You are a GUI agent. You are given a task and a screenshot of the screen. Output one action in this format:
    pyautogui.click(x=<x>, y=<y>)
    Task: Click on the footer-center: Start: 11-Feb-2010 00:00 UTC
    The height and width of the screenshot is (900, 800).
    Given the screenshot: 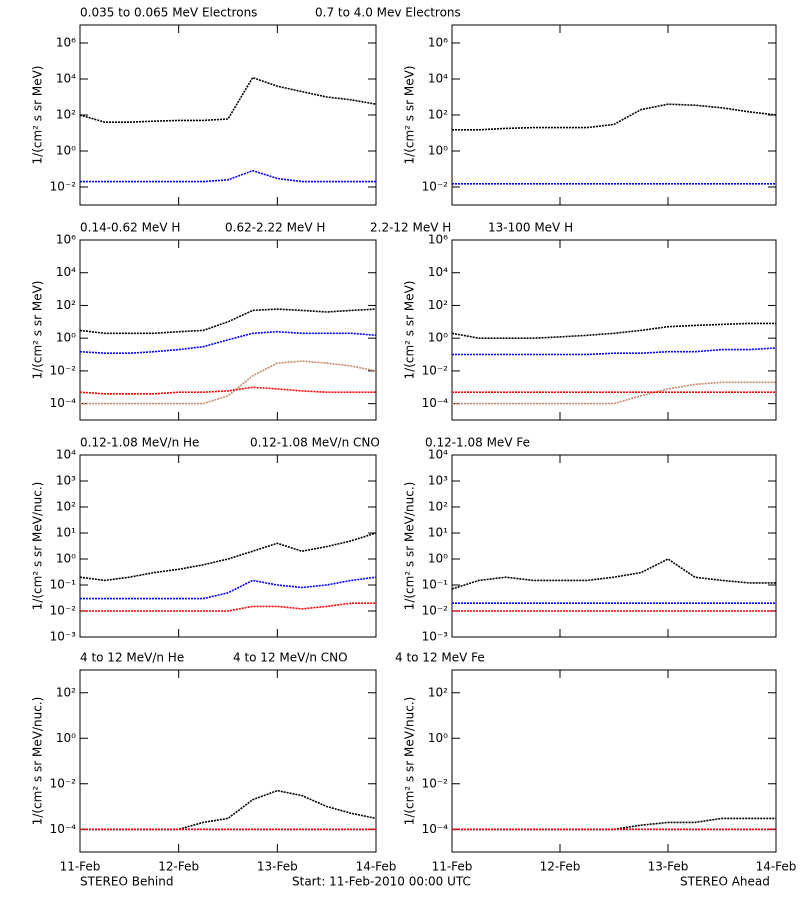 What is the action you would take?
    pyautogui.click(x=381, y=882)
    